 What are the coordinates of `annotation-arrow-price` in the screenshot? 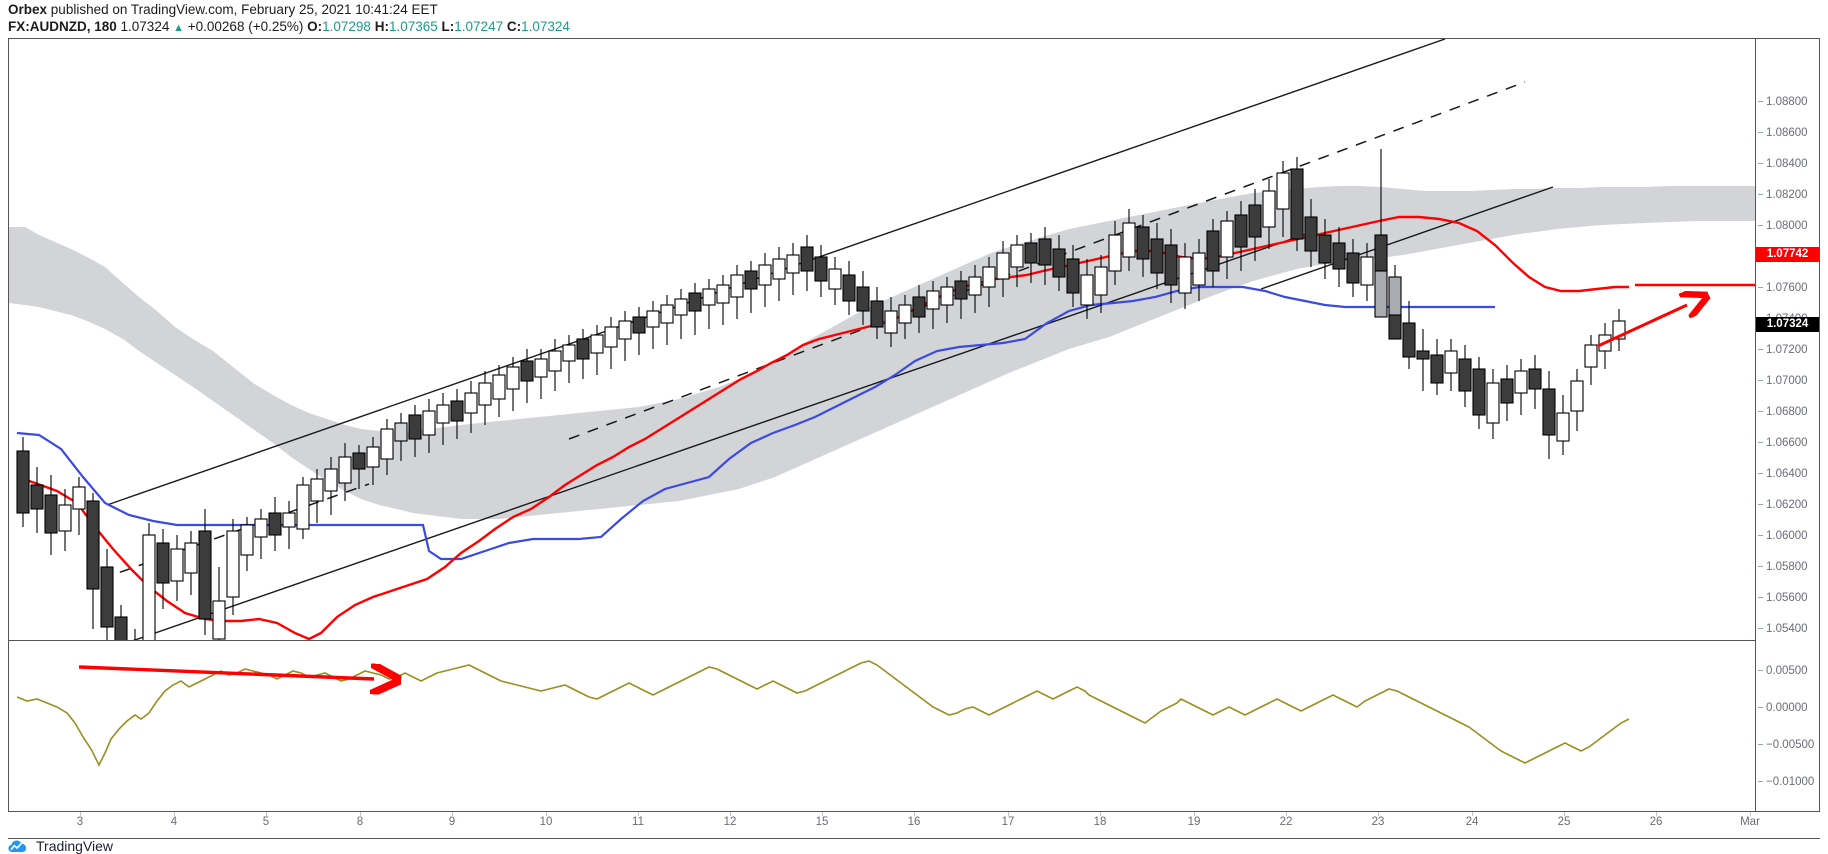 It's located at (1642, 326).